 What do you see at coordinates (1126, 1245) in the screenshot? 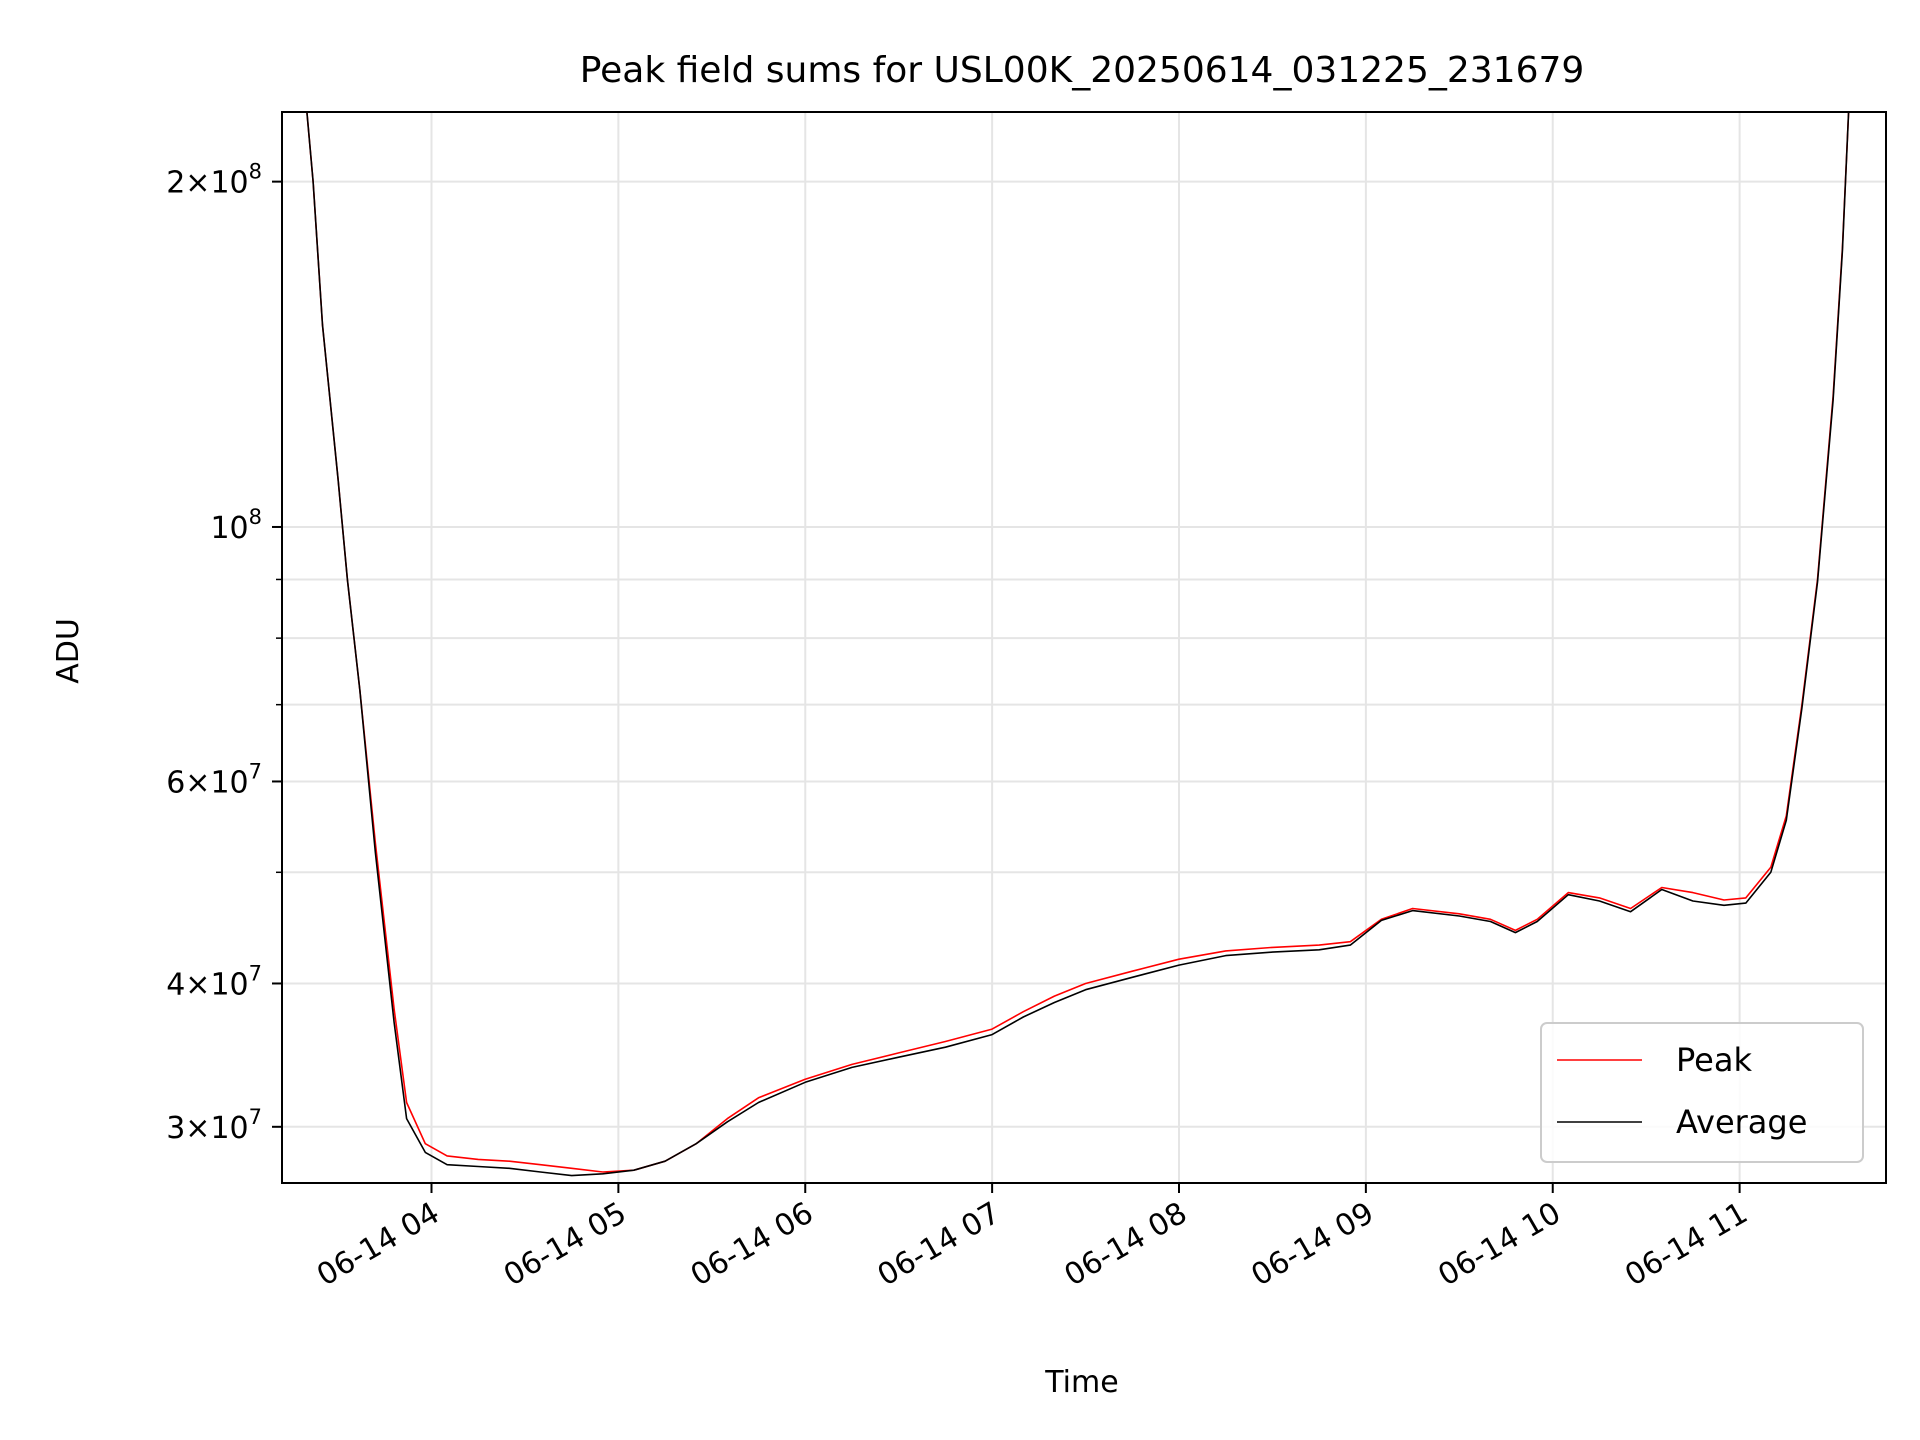
I see `x-tick-label: 06-14 08` at bounding box center [1126, 1245].